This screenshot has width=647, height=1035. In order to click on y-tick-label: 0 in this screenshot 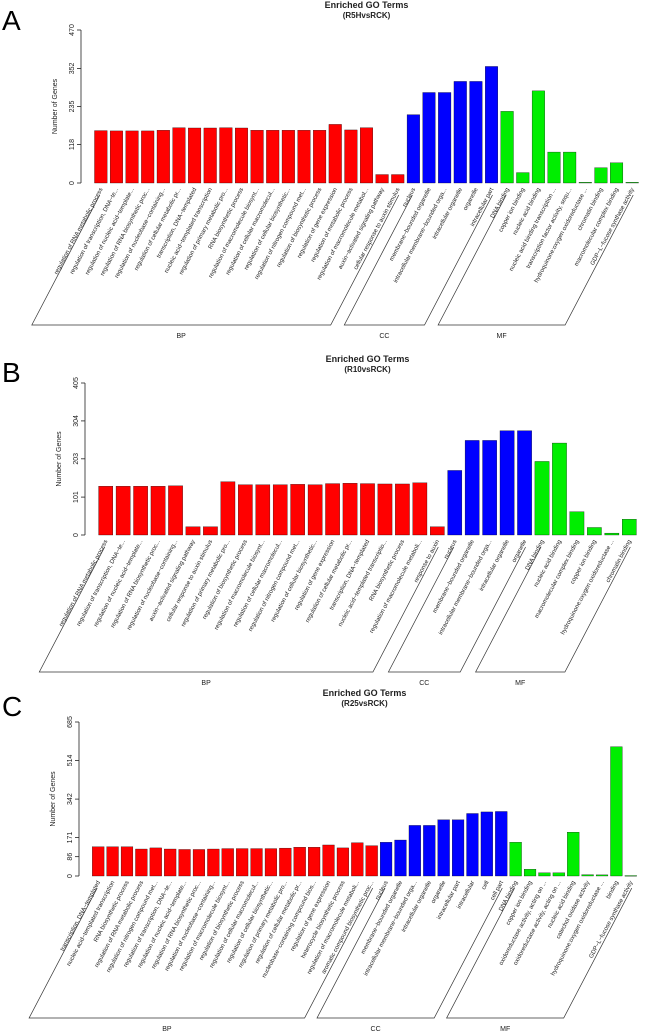, I will do `click(72, 183)`.